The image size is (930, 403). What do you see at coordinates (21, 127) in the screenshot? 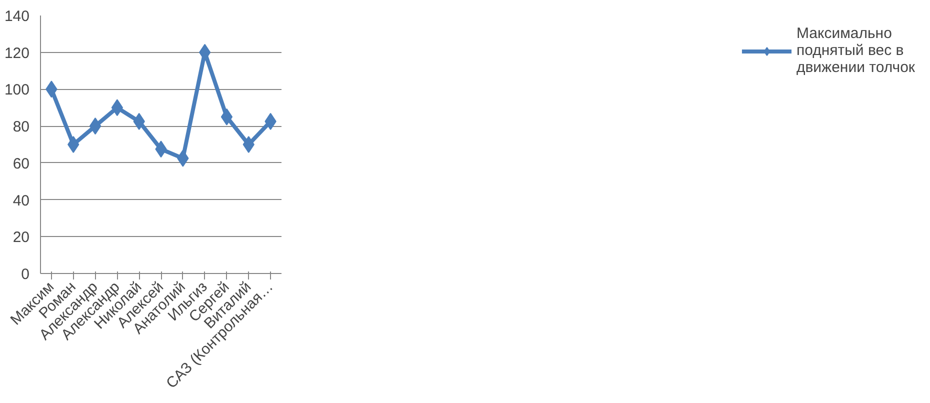
I see `y-tick-label: 80` at bounding box center [21, 127].